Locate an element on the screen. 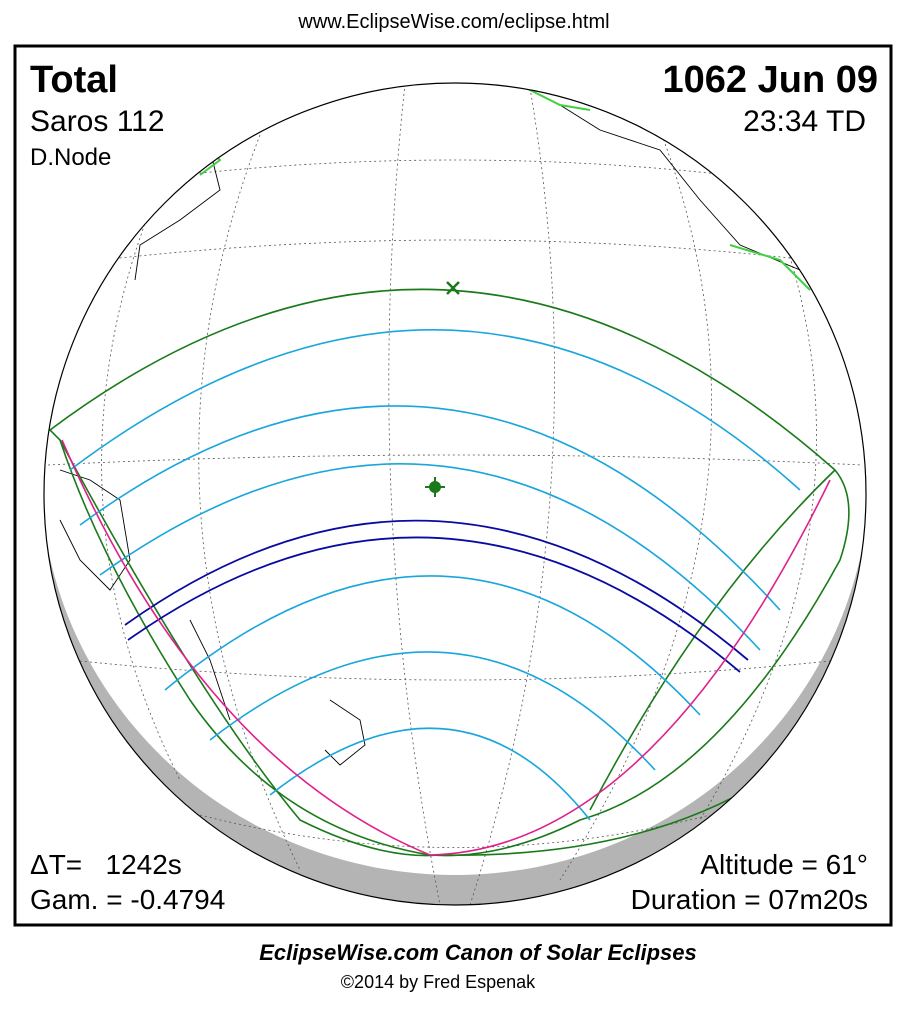  time: 23:34 TD is located at coordinates (804, 121).